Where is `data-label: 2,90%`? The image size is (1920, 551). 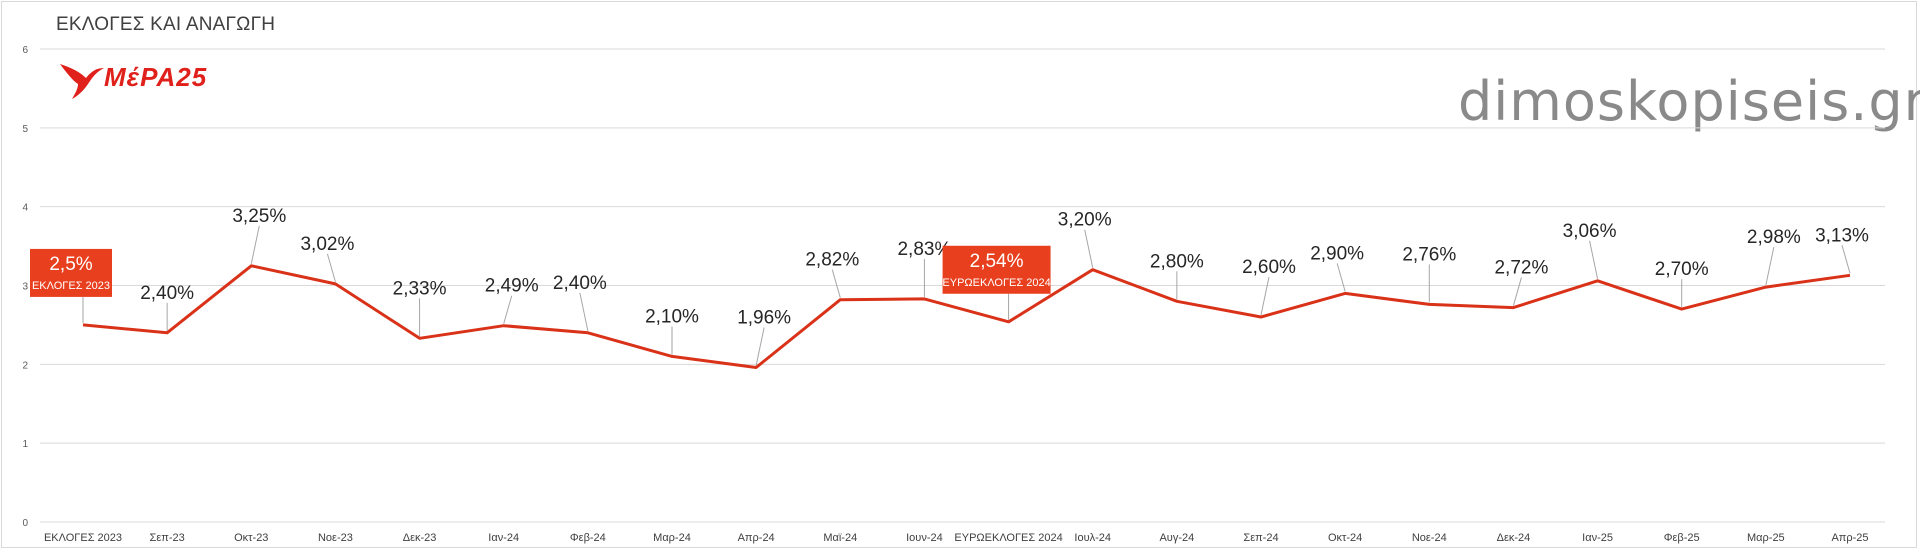 data-label: 2,90% is located at coordinates (1337, 253).